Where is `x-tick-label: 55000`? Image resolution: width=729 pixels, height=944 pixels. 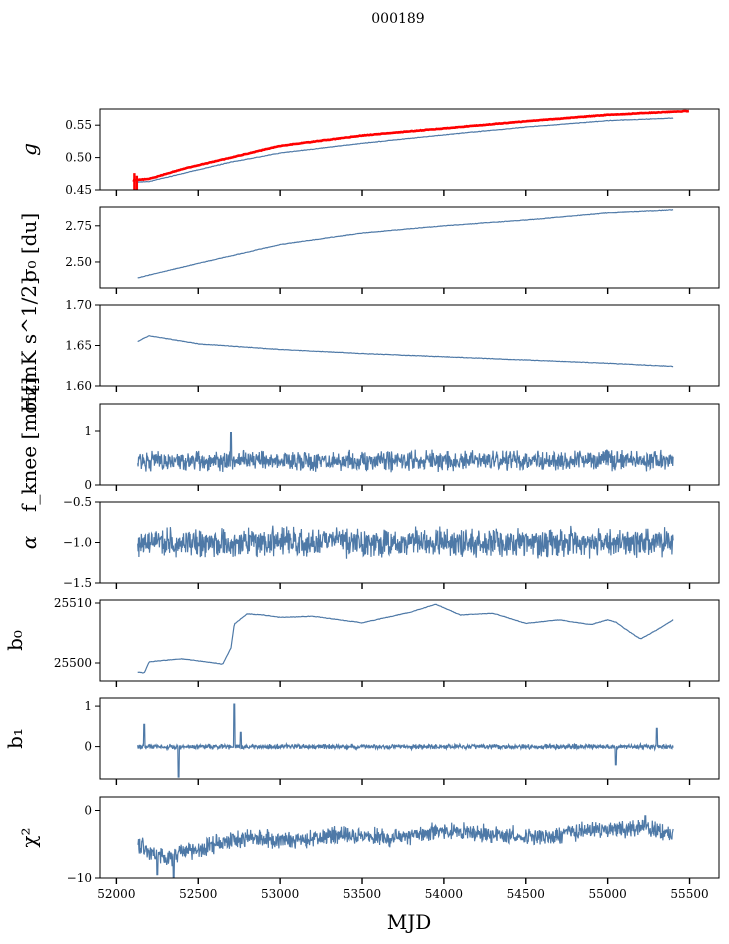 x-tick-label: 55000 is located at coordinates (608, 894).